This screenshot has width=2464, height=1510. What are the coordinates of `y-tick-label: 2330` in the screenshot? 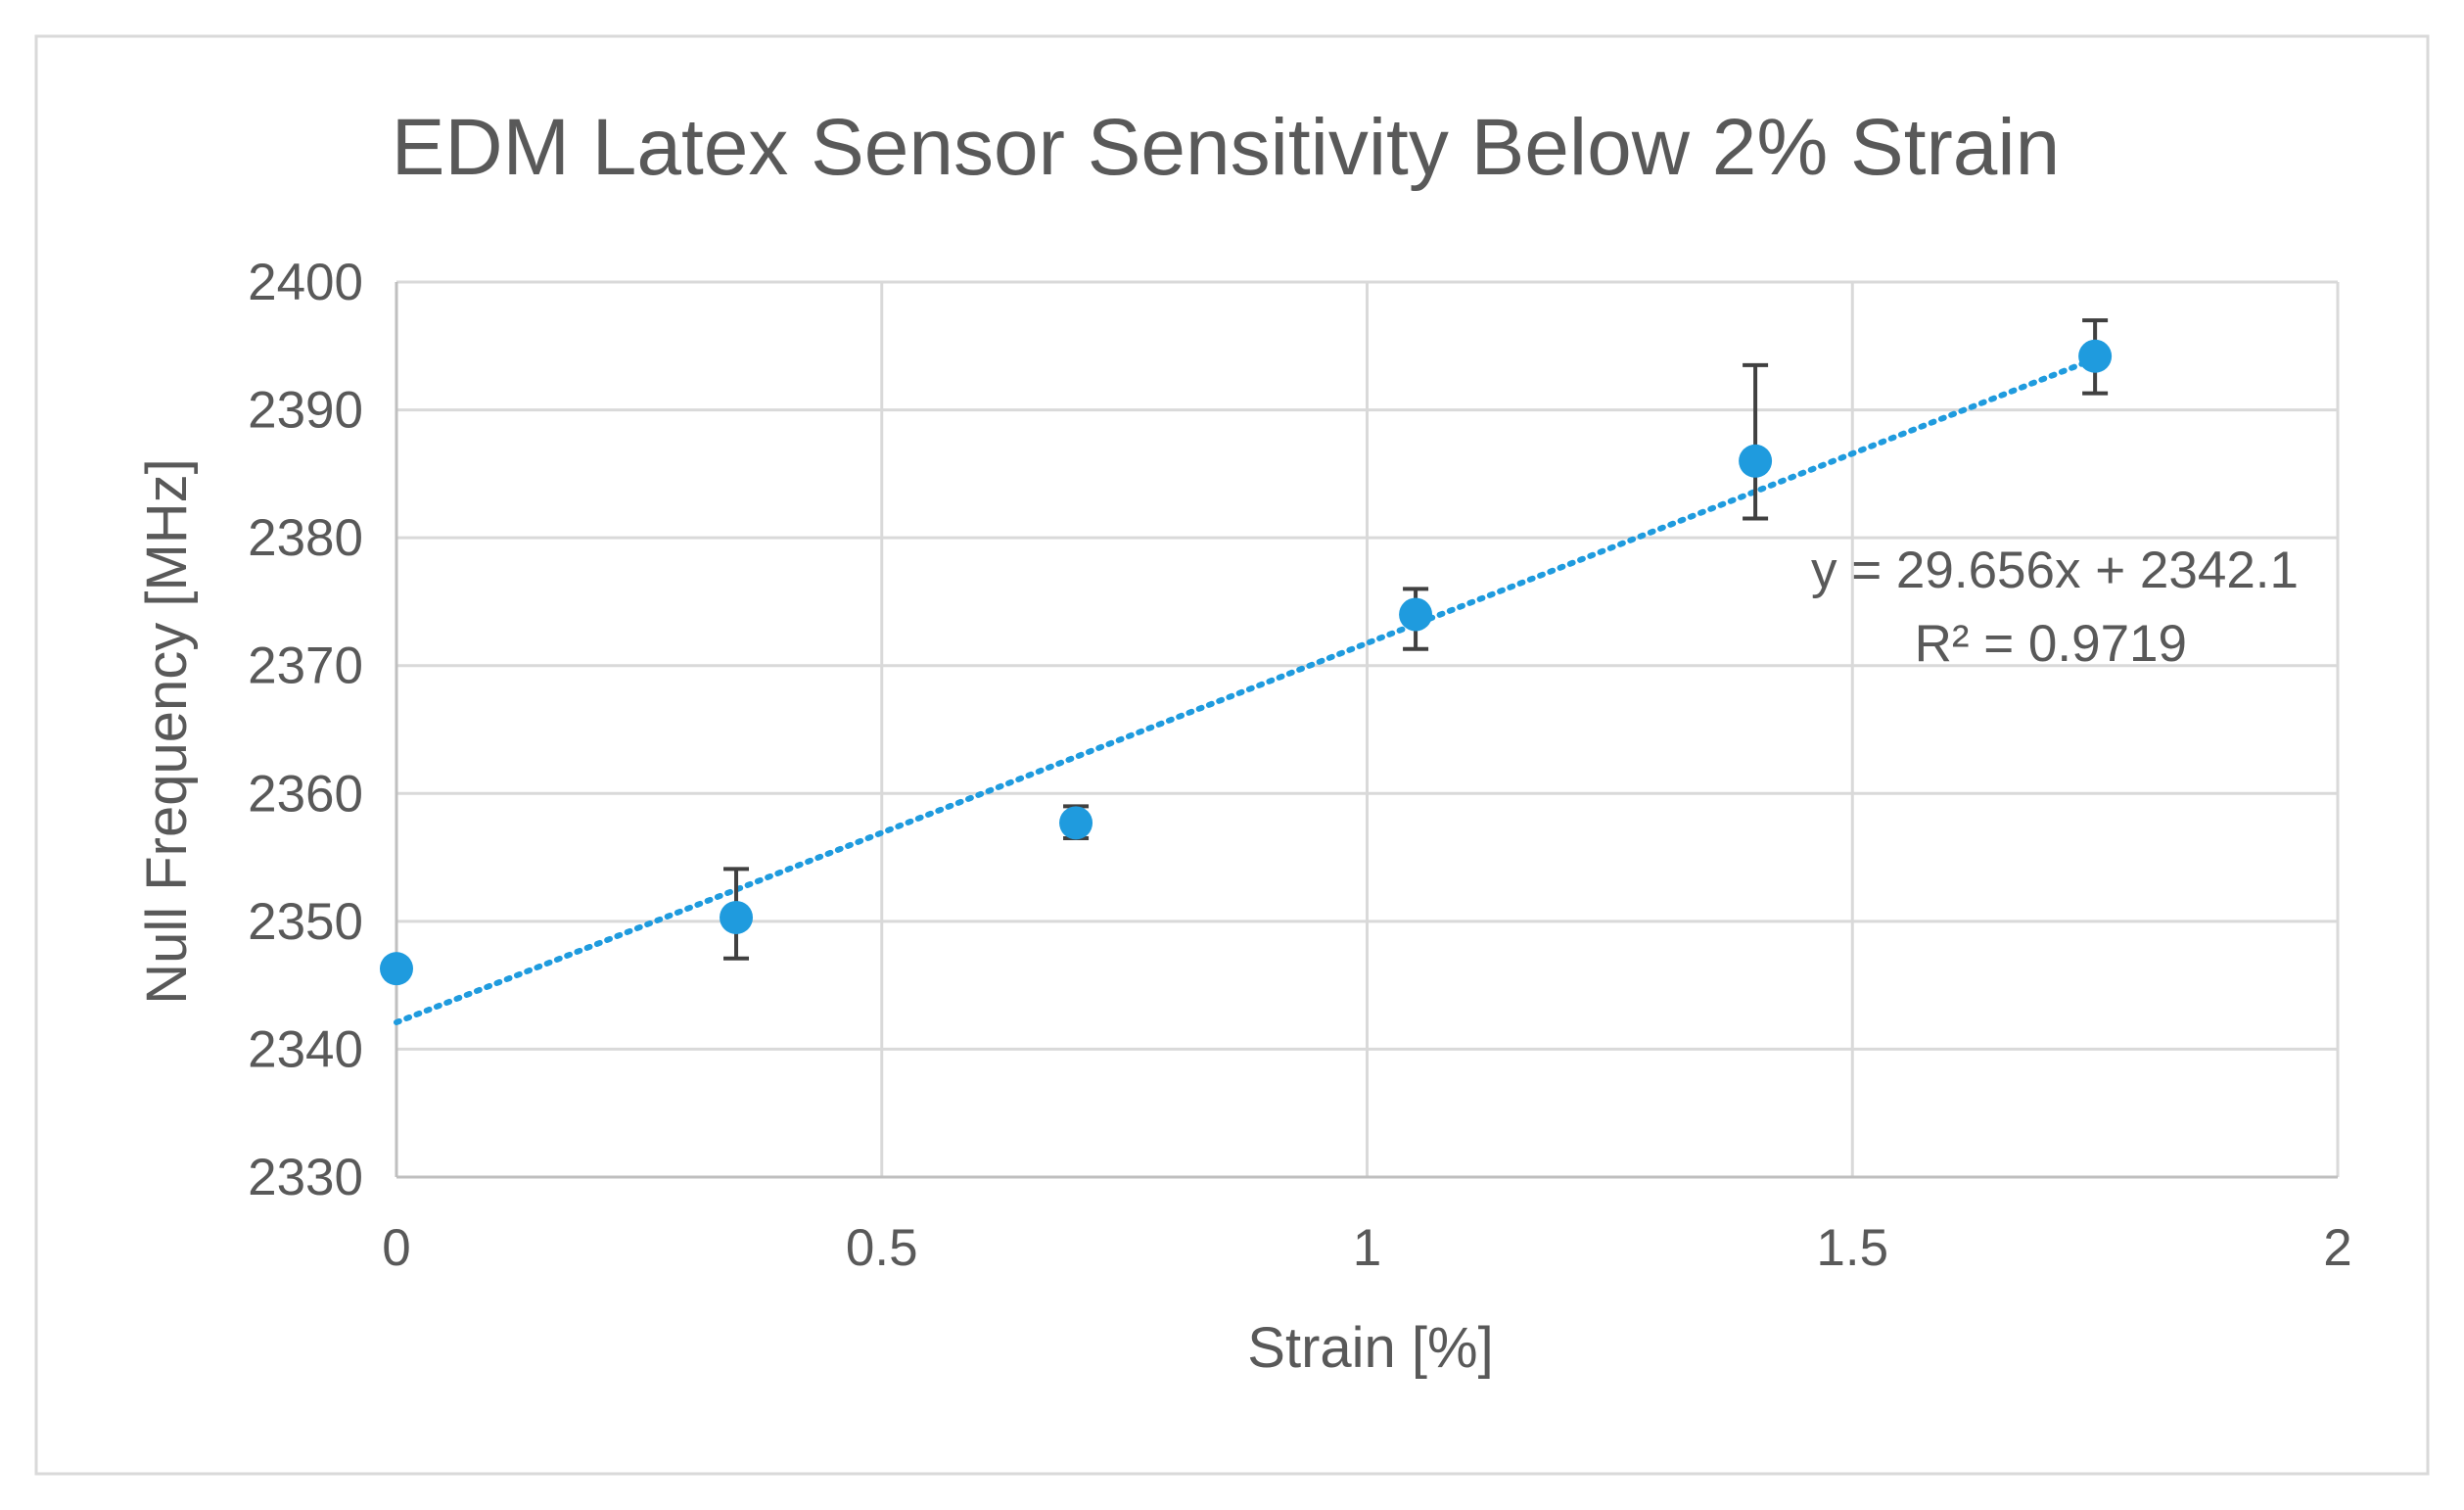 It's located at (305, 1177).